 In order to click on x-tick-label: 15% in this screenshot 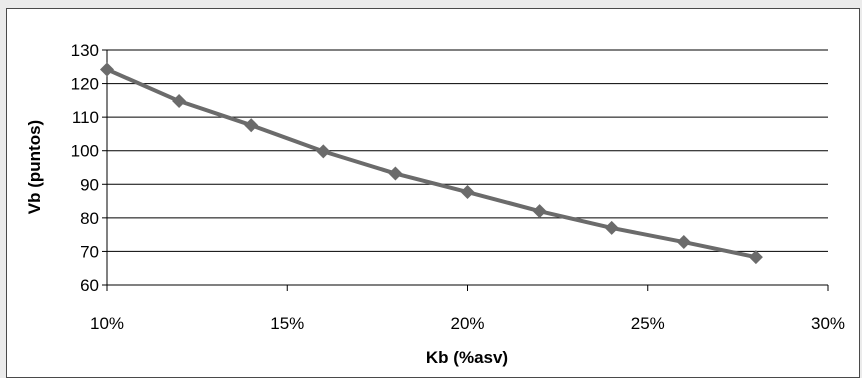, I will do `click(287, 323)`.